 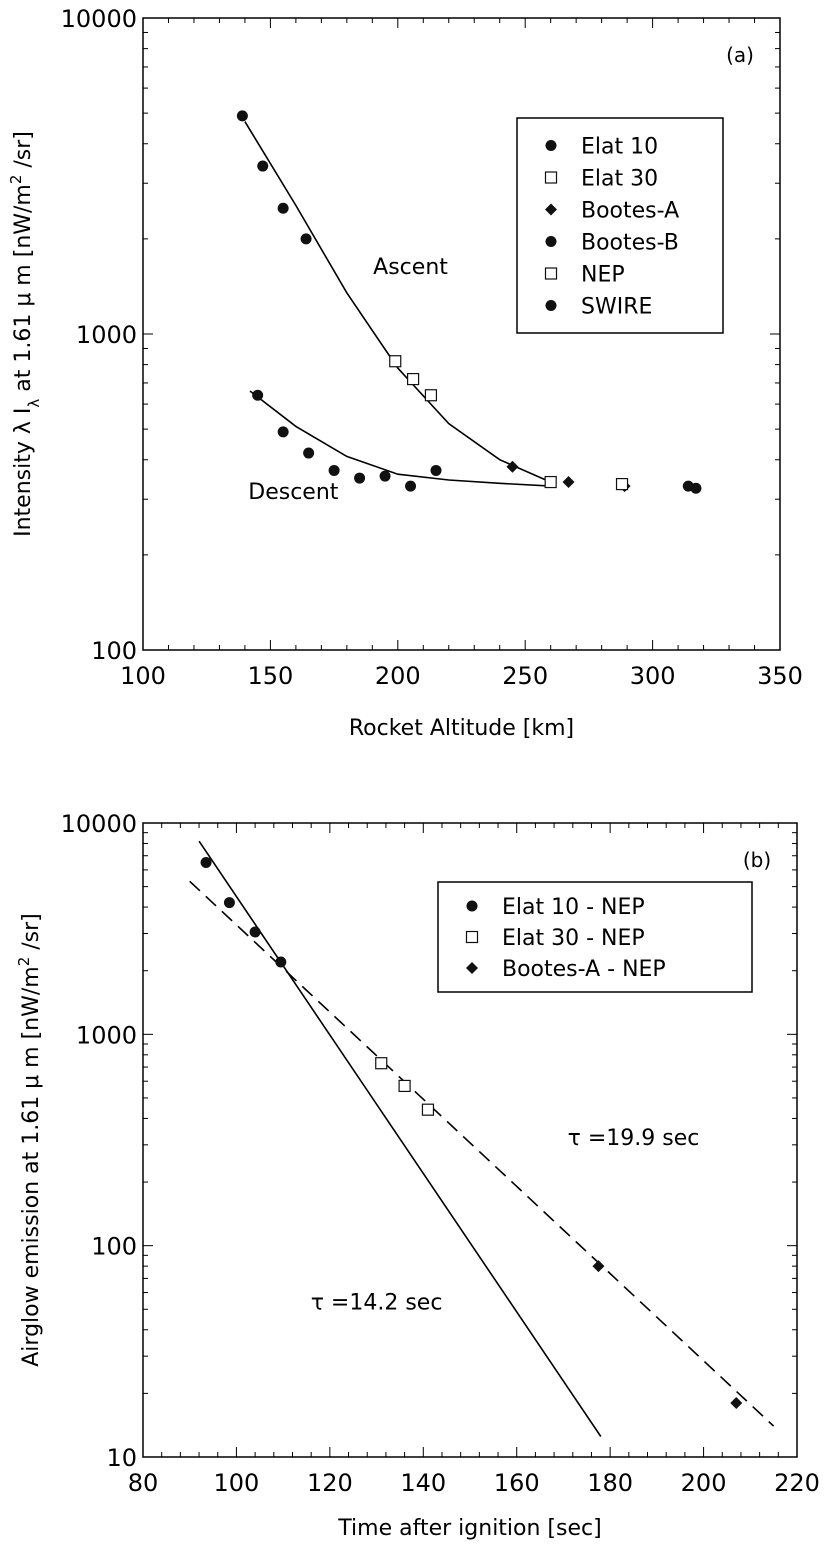 What do you see at coordinates (740, 55) in the screenshot?
I see `panel-label: (a)` at bounding box center [740, 55].